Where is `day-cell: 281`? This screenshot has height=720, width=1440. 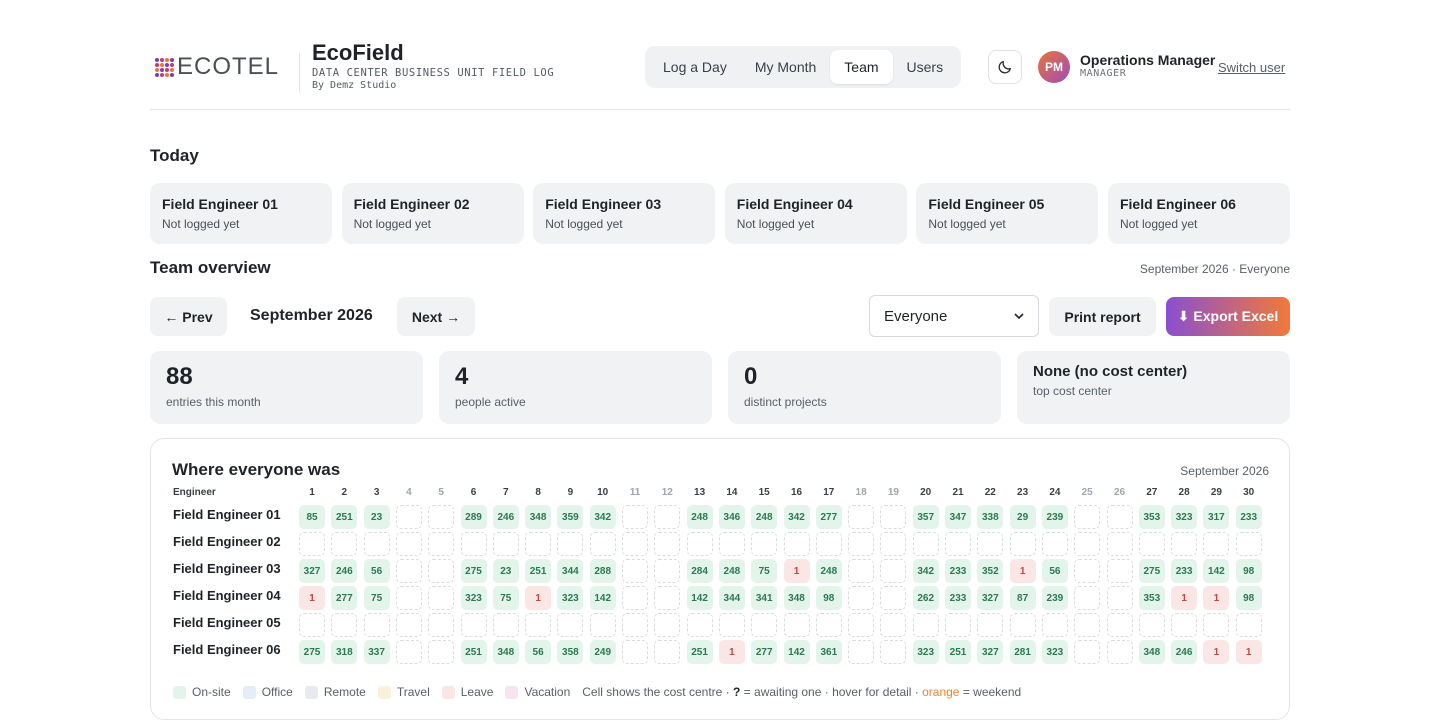 day-cell: 281 is located at coordinates (1022, 652).